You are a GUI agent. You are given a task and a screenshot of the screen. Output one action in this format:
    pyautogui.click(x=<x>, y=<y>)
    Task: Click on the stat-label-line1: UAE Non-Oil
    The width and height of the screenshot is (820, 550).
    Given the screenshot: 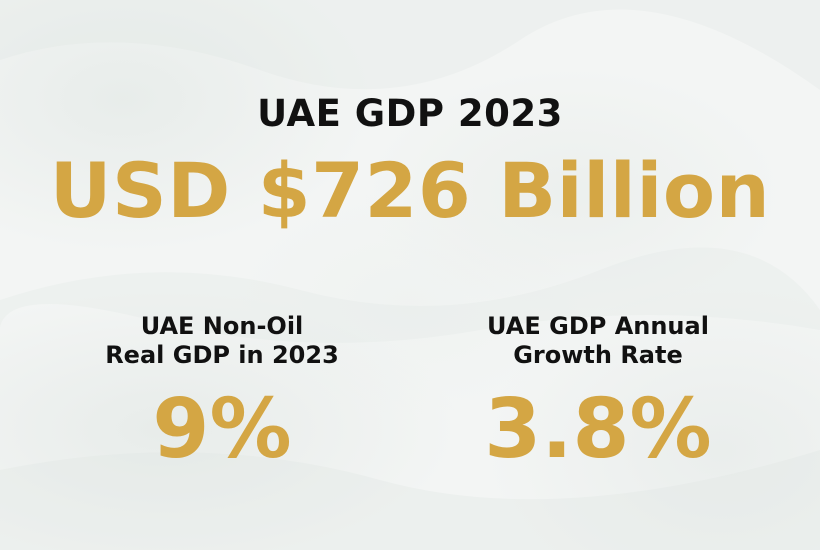 What is the action you would take?
    pyautogui.click(x=222, y=326)
    